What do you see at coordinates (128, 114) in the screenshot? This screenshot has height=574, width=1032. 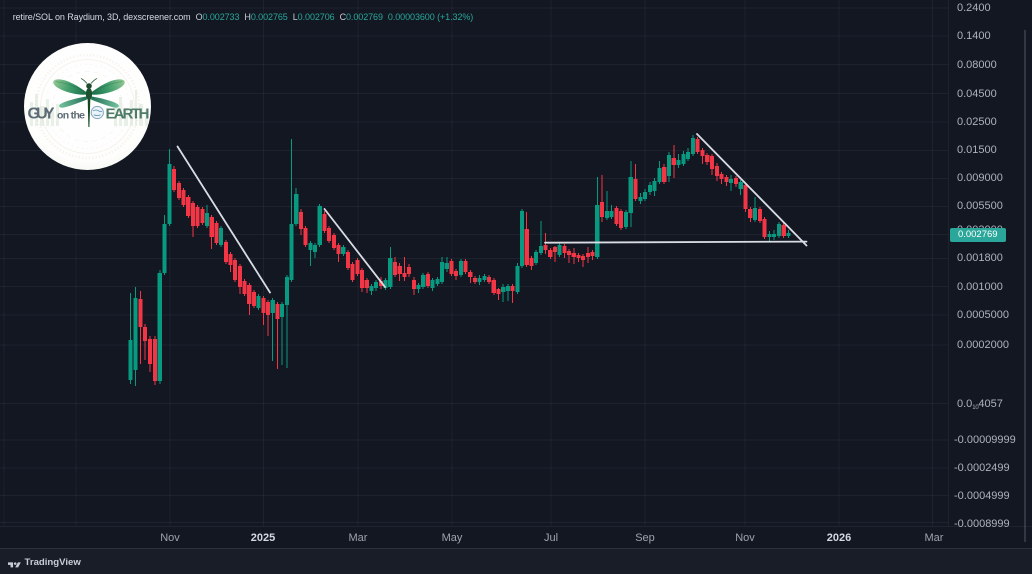 I see `svg-text: EARTH` at bounding box center [128, 114].